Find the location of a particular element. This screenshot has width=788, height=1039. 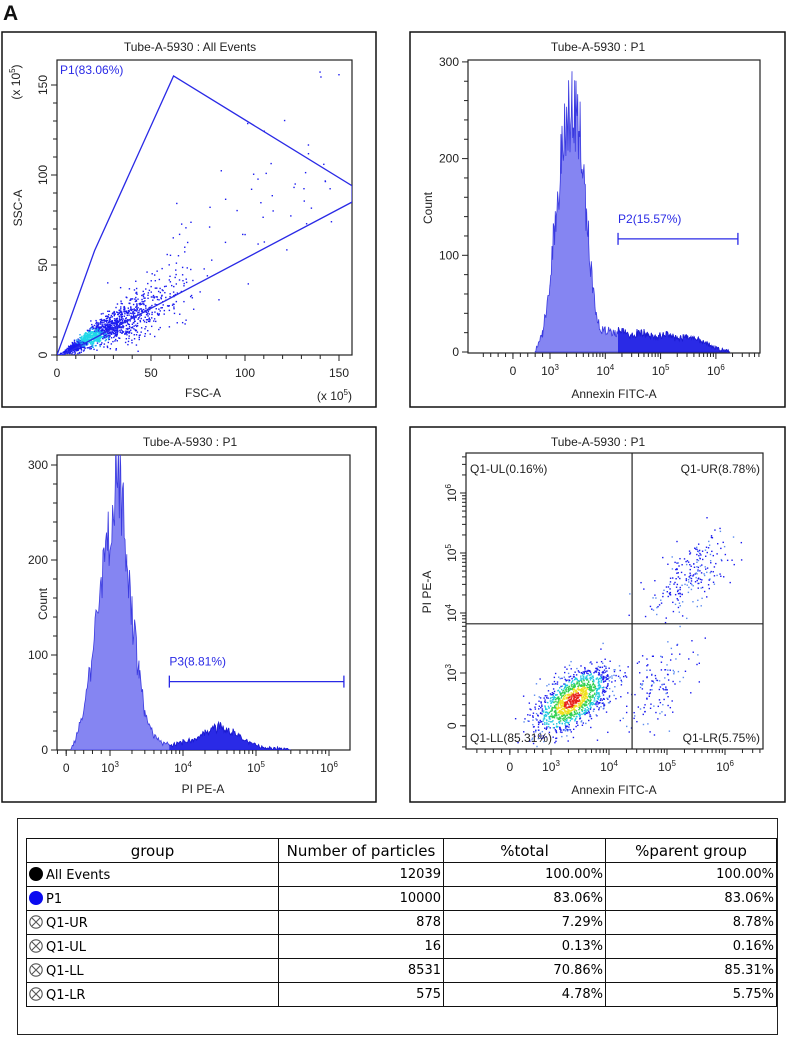

histogram-area is located at coordinates (180, 602).